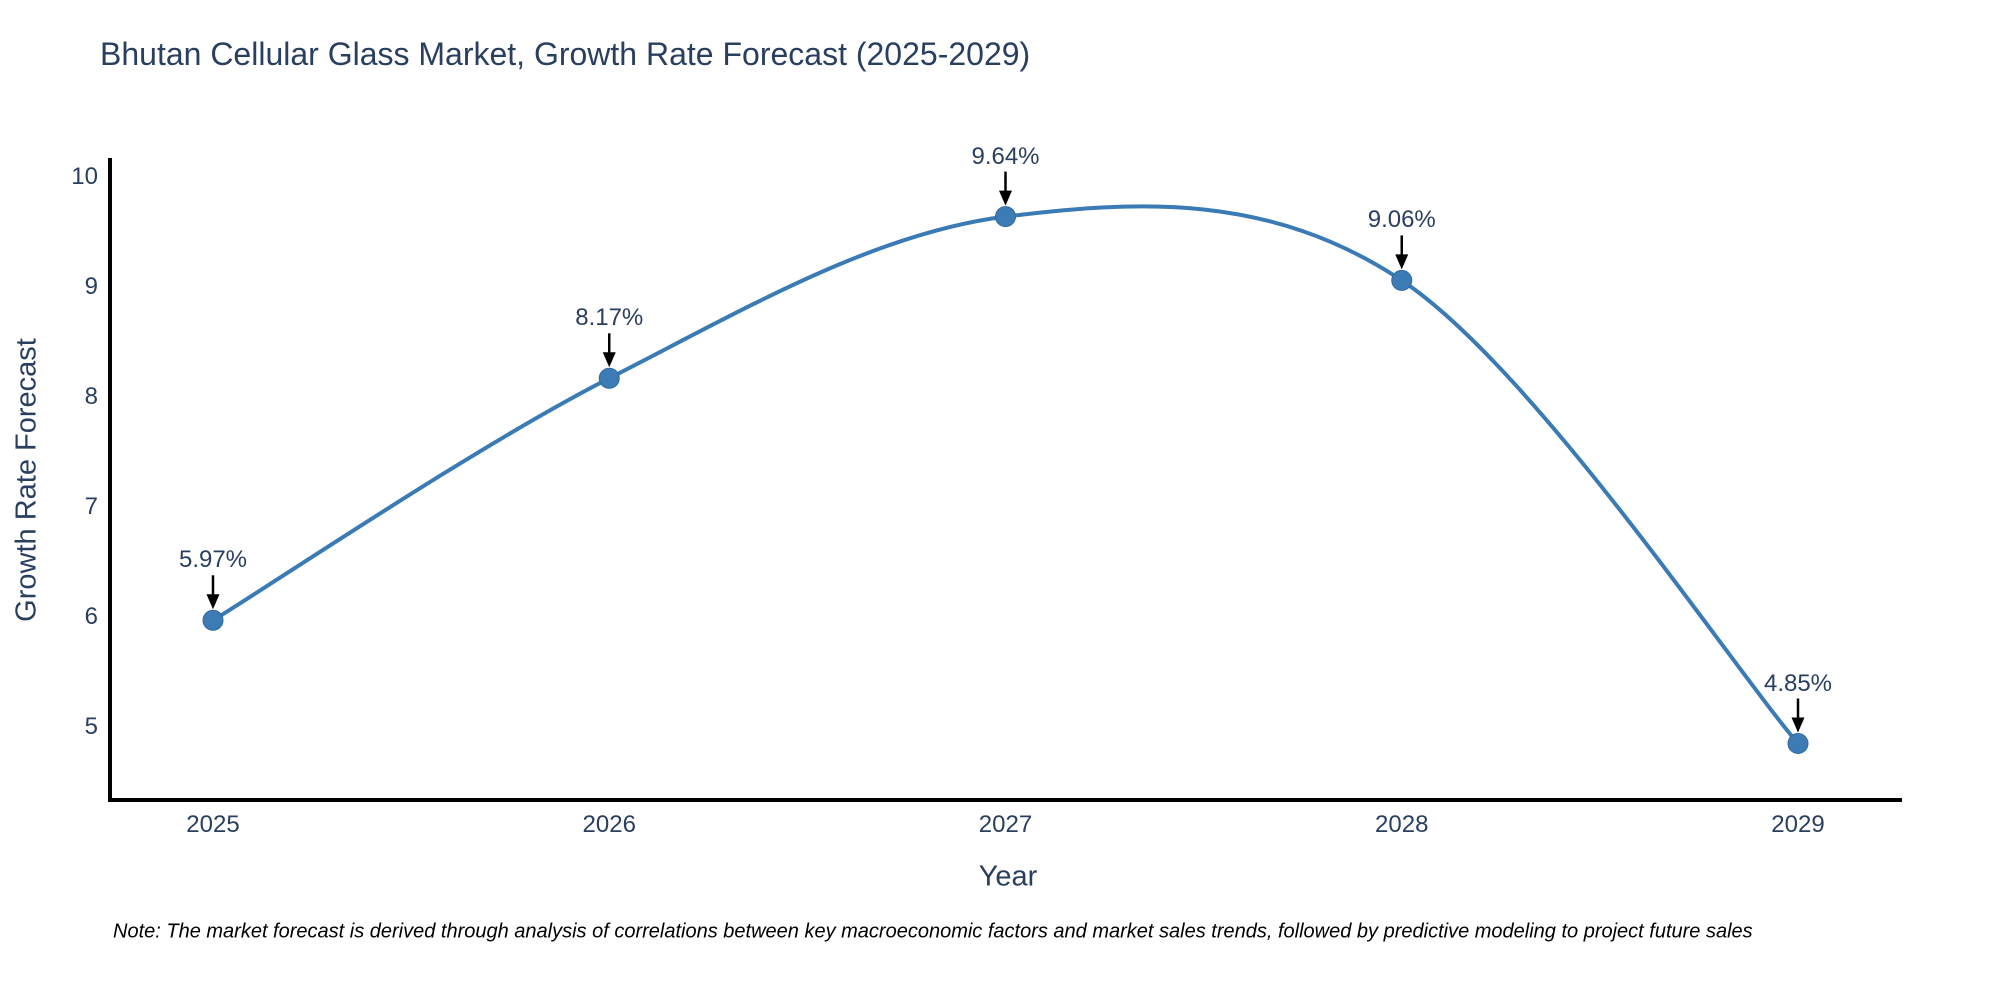  Describe the element at coordinates (91, 506) in the screenshot. I see `y-tick-label: 7` at that location.